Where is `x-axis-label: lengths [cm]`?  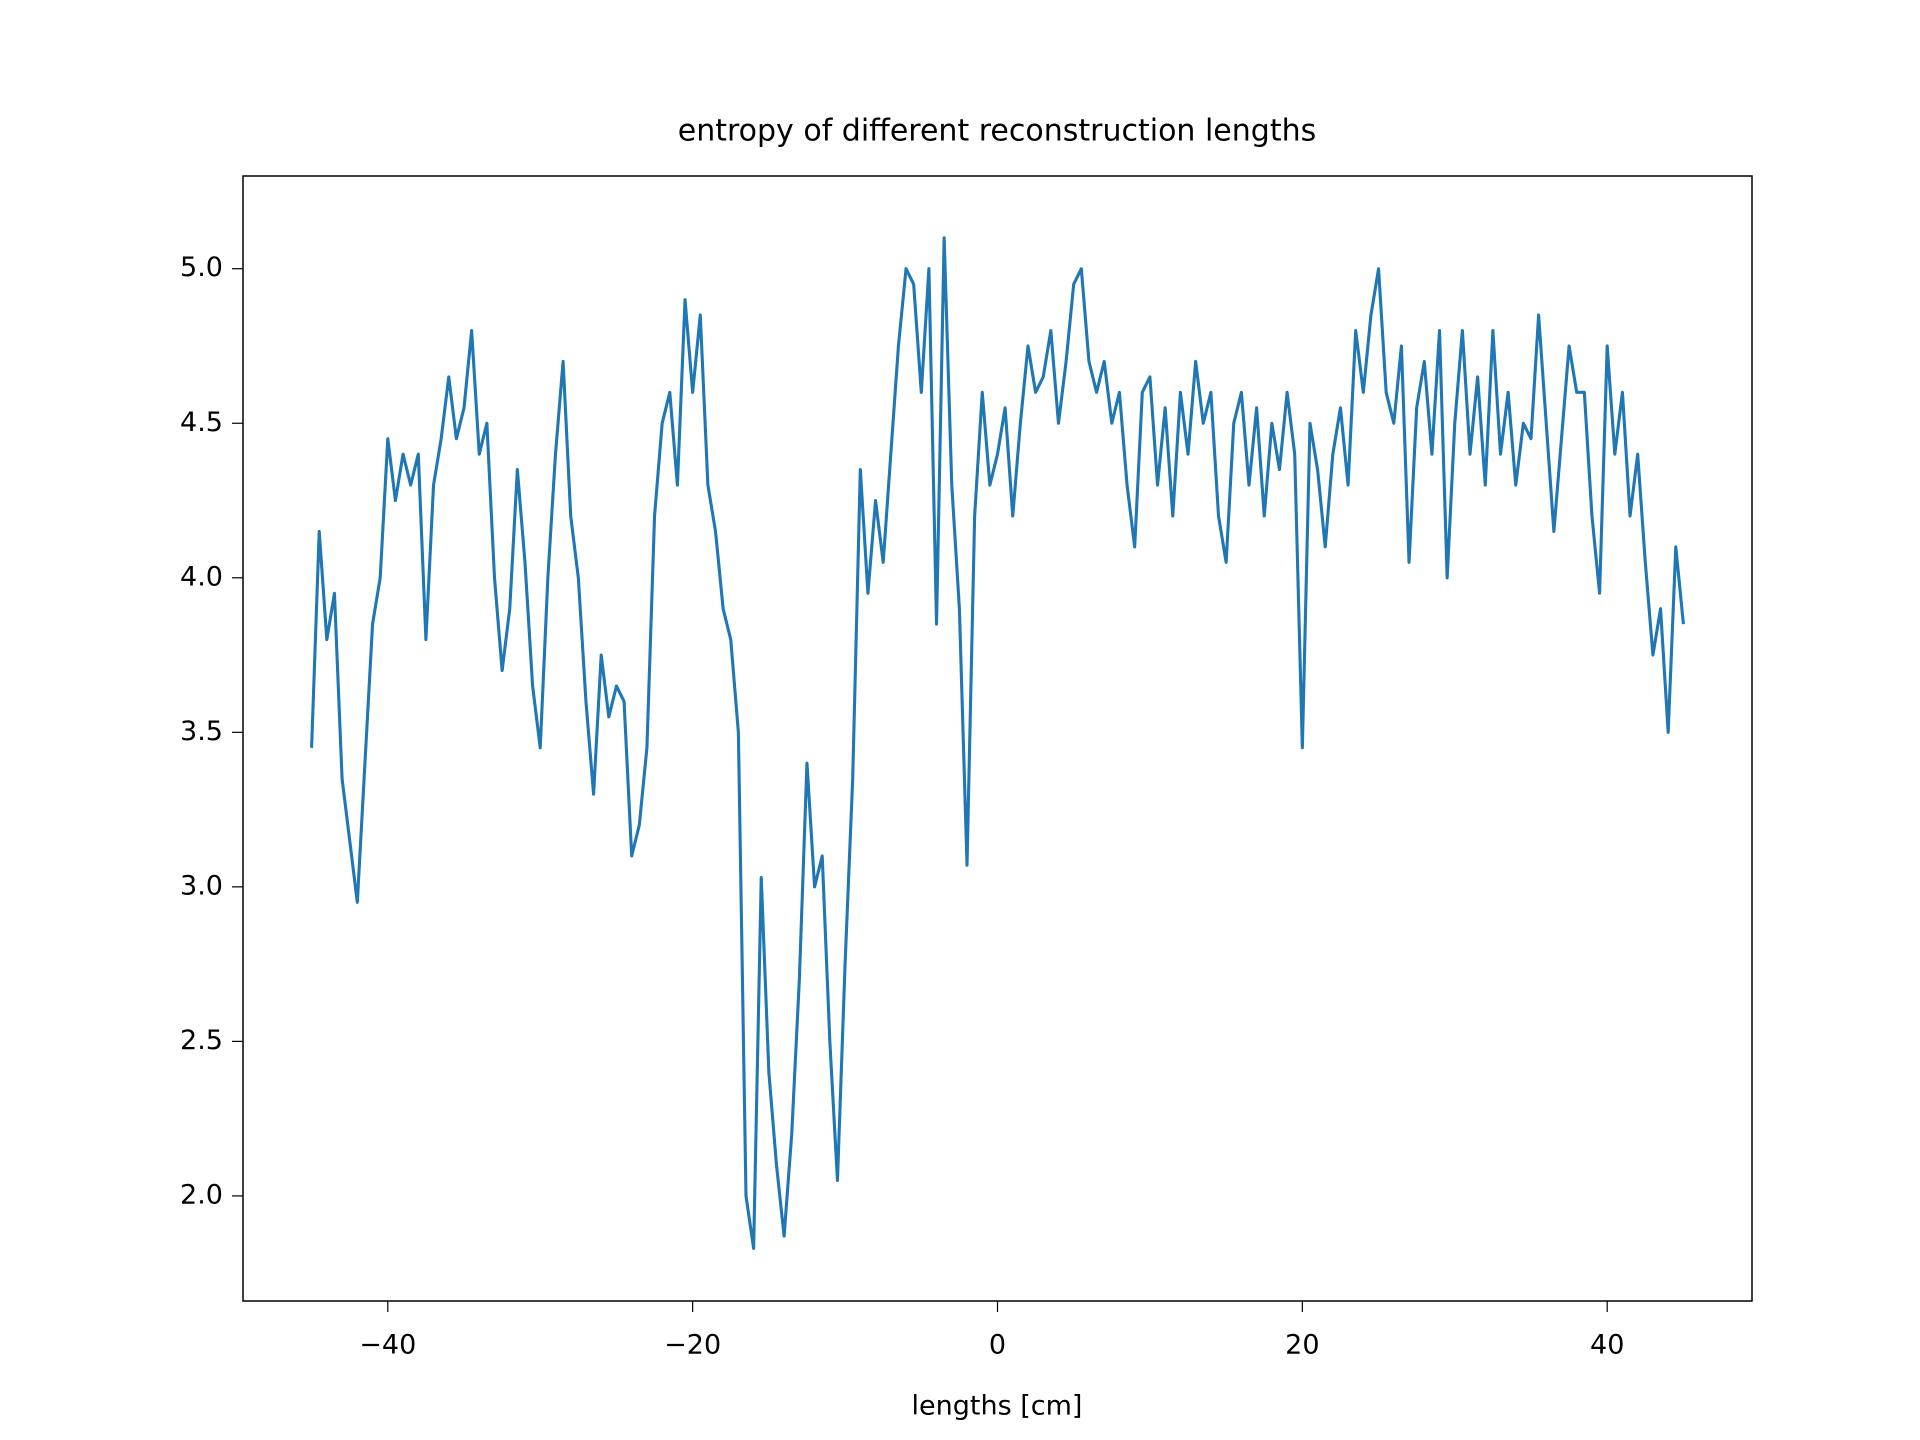
x-axis-label: lengths [cm] is located at coordinates (997, 1406).